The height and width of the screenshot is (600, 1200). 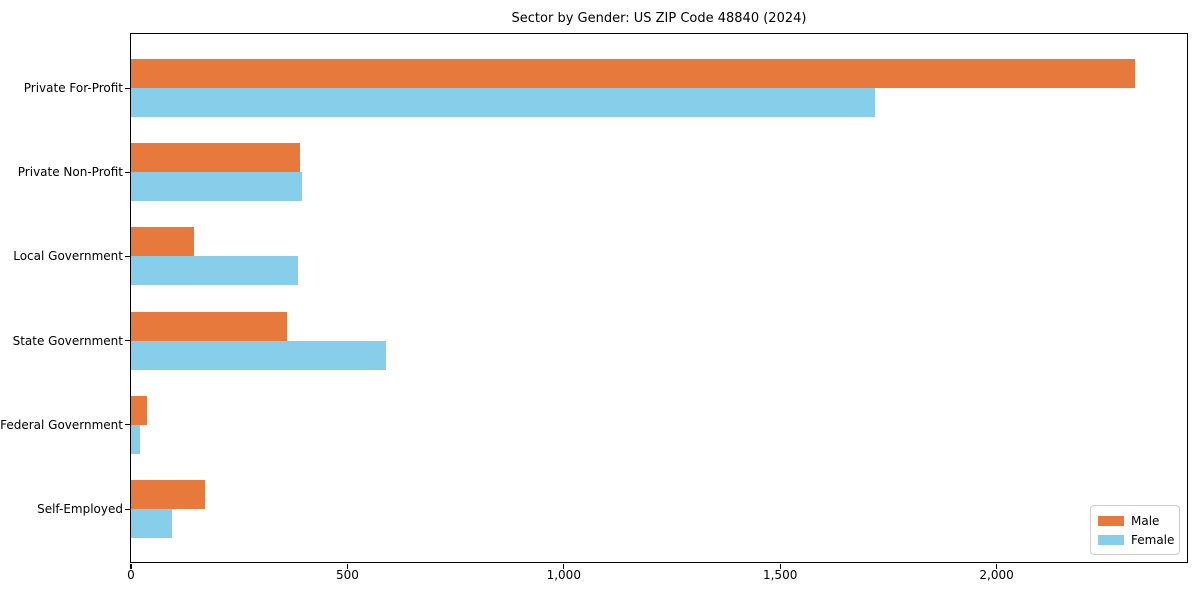 I want to click on bar-female-federal-government, so click(x=136, y=439).